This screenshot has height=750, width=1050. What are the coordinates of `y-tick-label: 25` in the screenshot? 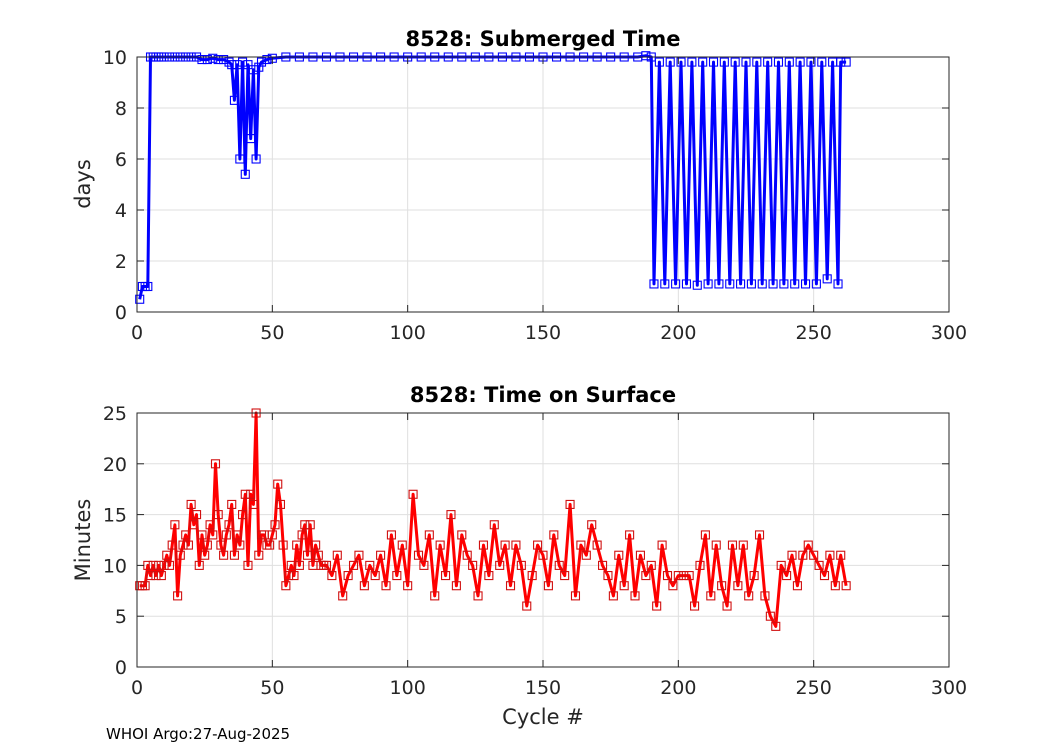 It's located at (115, 414).